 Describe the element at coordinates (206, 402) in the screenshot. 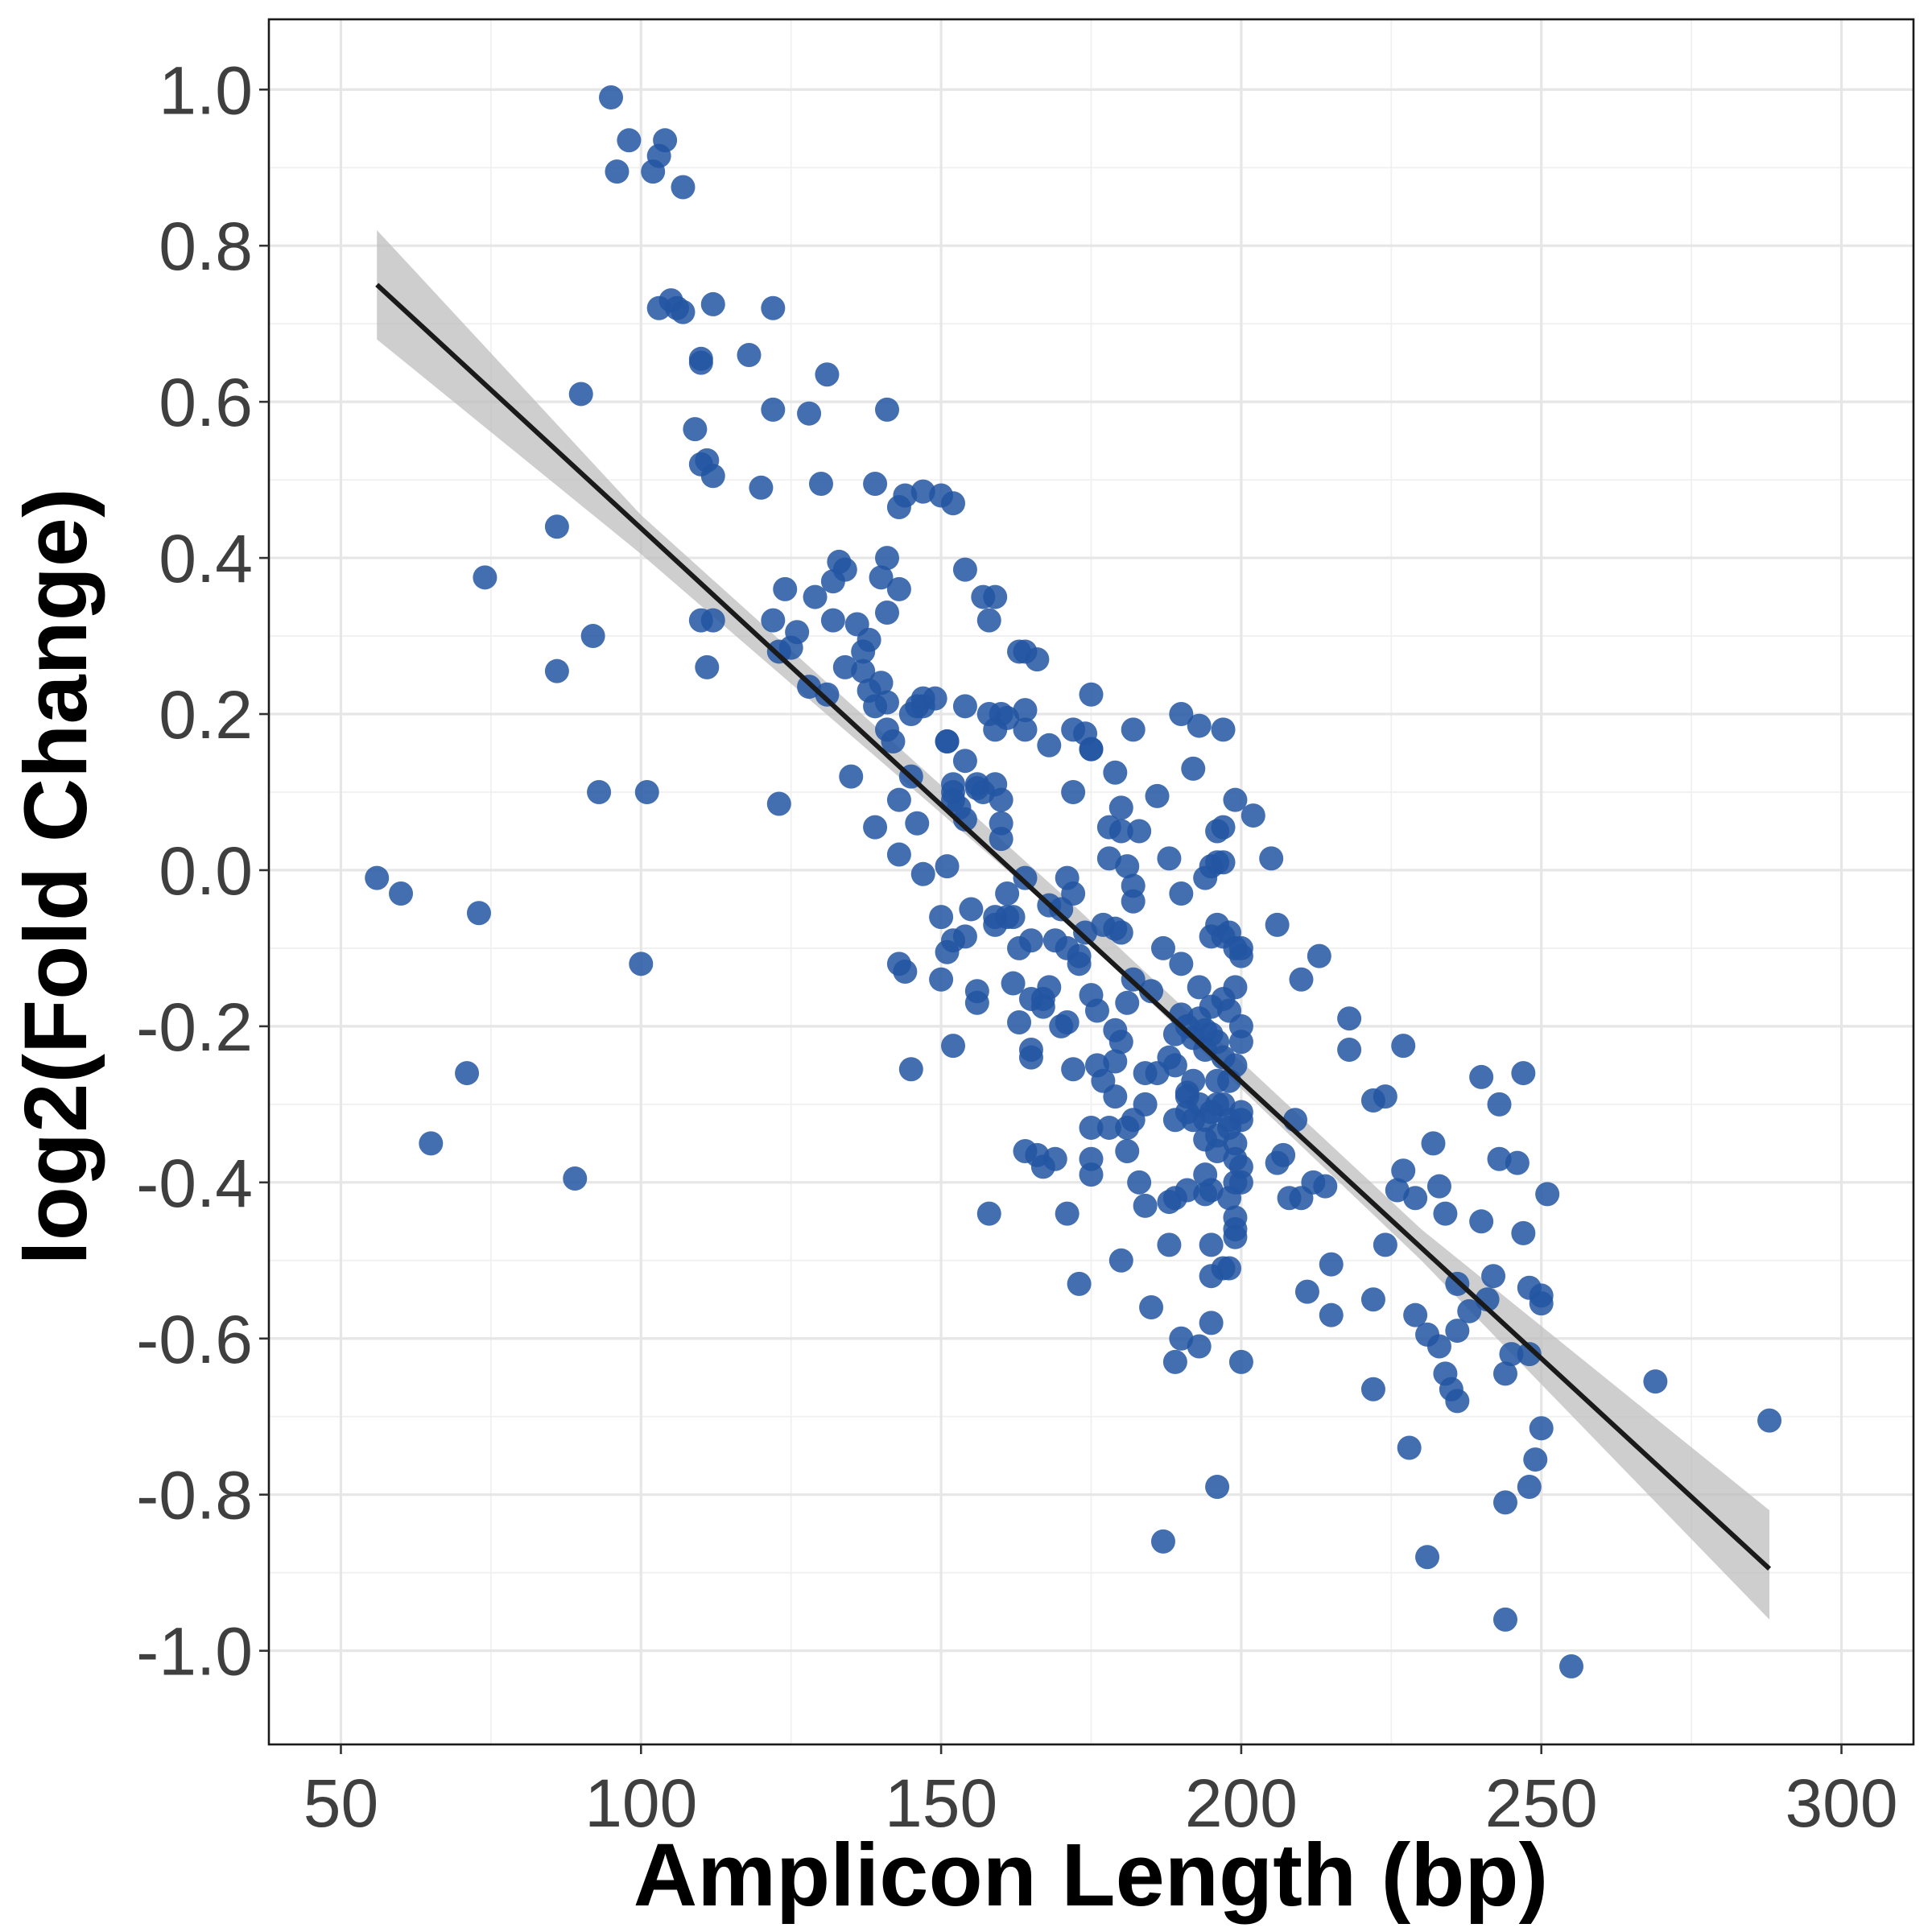

I see `y-tick-label: 0.6` at that location.